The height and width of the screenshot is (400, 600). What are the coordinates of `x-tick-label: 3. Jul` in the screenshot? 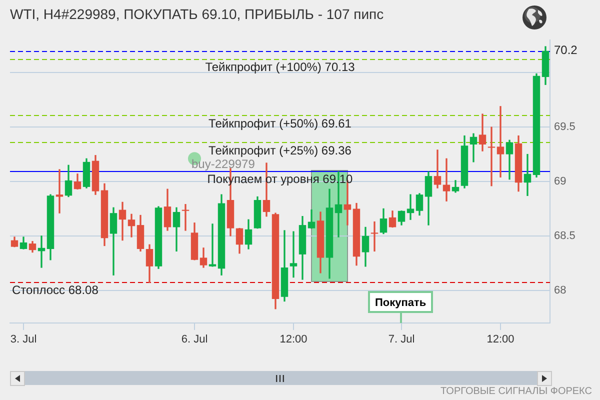 It's located at (23, 340).